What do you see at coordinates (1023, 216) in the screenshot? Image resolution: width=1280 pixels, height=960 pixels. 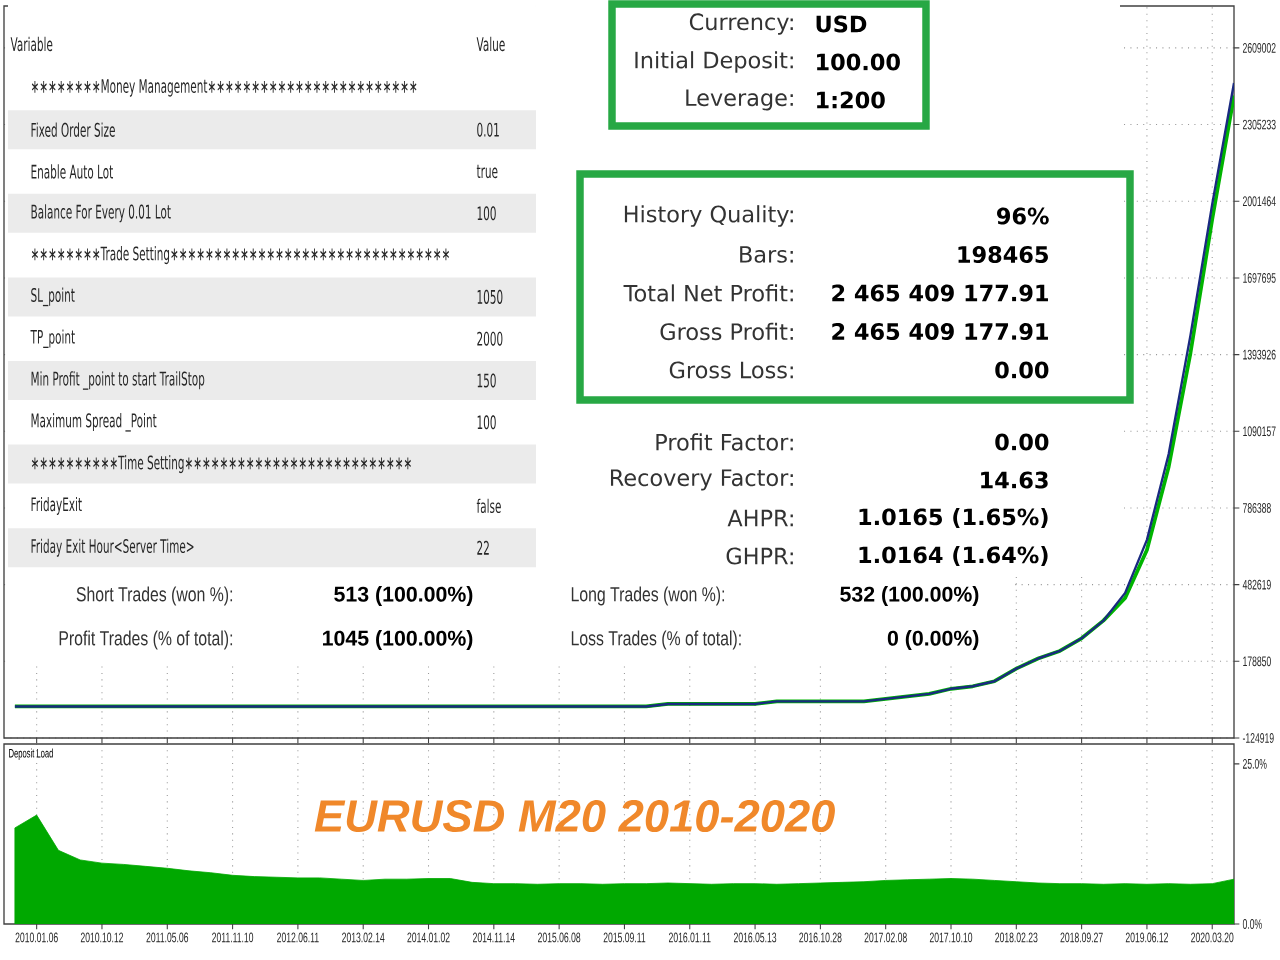 I see `annotation: 96%` at bounding box center [1023, 216].